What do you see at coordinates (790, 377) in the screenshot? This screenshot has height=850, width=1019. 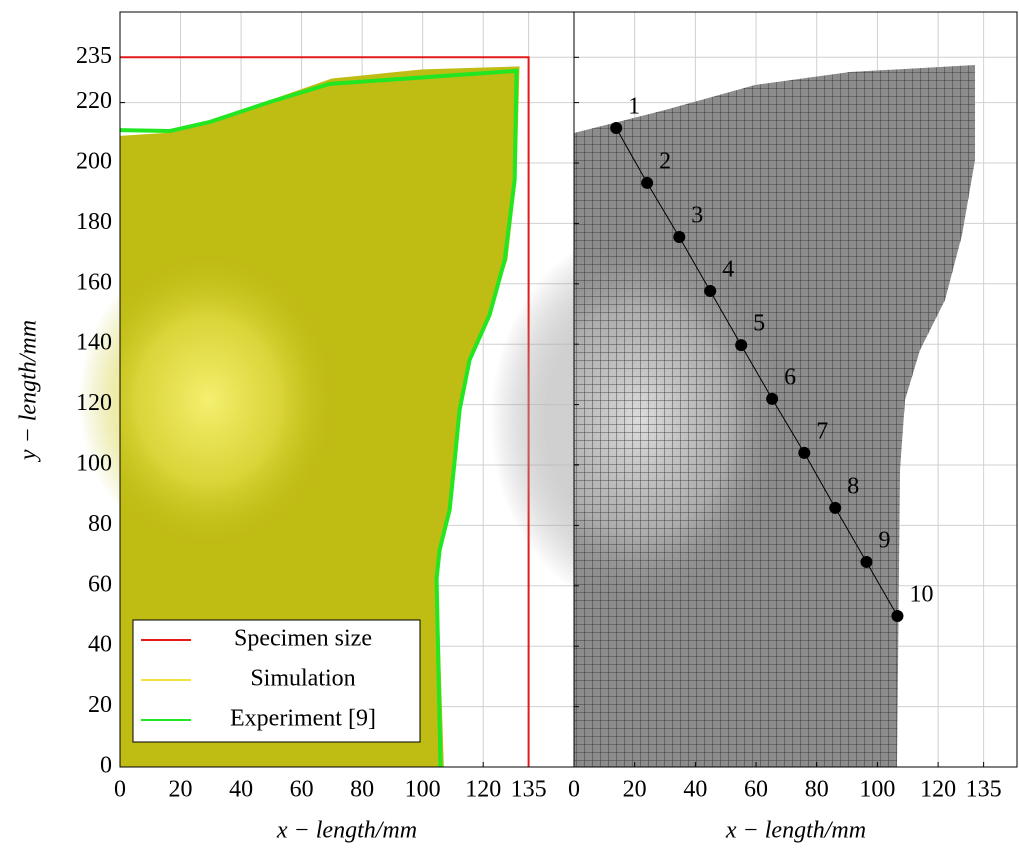 I see `point-label: 6` at bounding box center [790, 377].